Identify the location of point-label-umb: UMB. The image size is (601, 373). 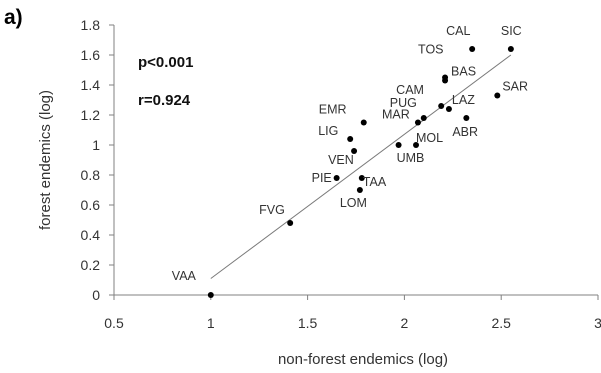
(411, 158).